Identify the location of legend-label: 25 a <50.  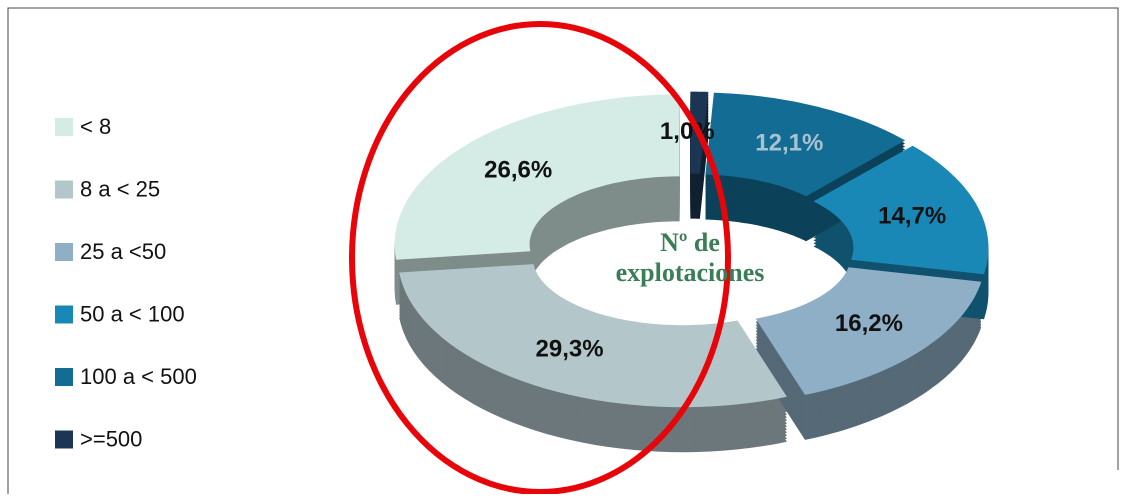
(123, 251).